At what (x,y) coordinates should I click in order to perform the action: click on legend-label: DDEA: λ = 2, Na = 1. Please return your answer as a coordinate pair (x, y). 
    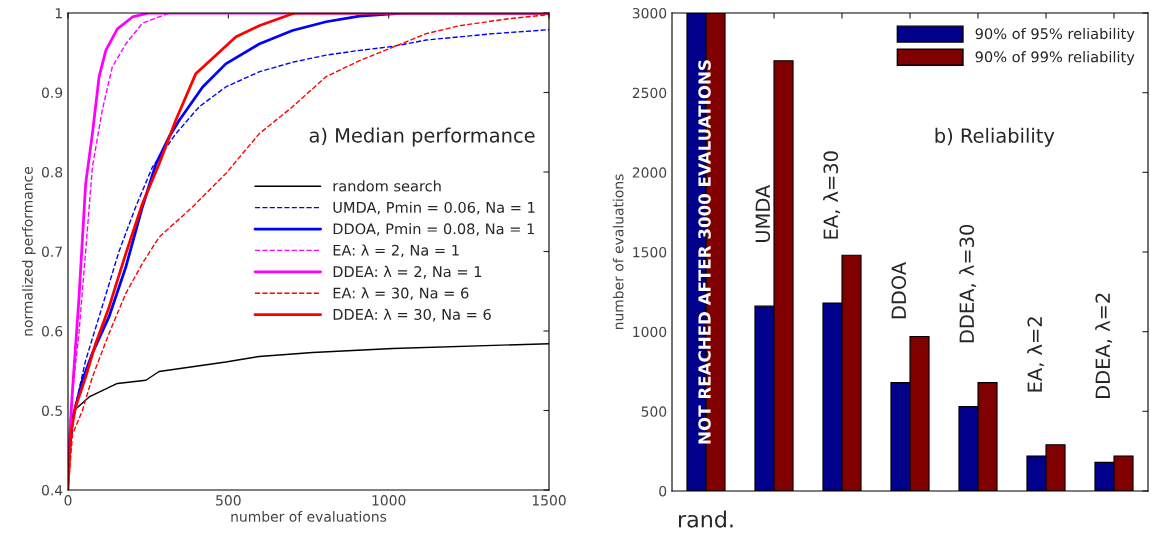
    Looking at the image, I should click on (407, 272).